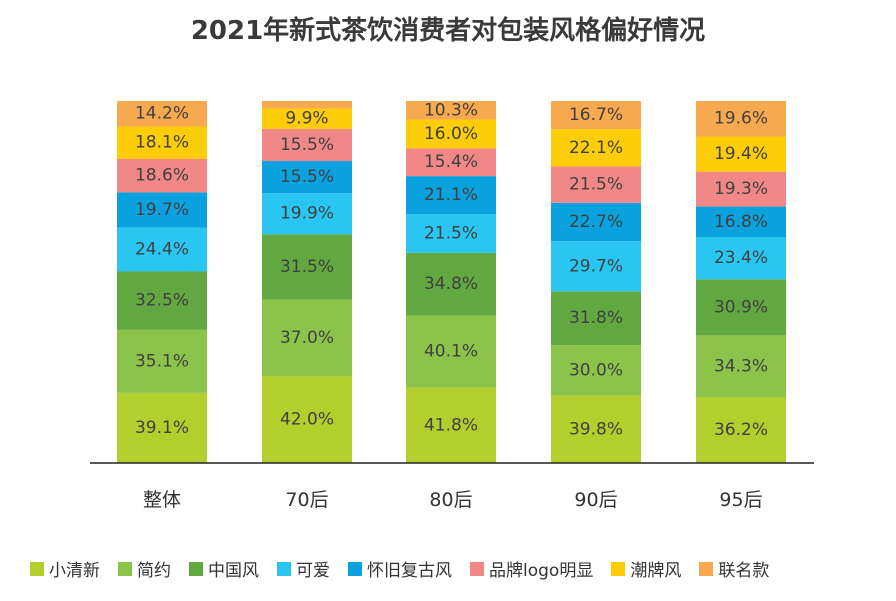 The height and width of the screenshot is (601, 896). Describe the element at coordinates (451, 352) in the screenshot. I see `bar-value-label: 40.1%` at that location.